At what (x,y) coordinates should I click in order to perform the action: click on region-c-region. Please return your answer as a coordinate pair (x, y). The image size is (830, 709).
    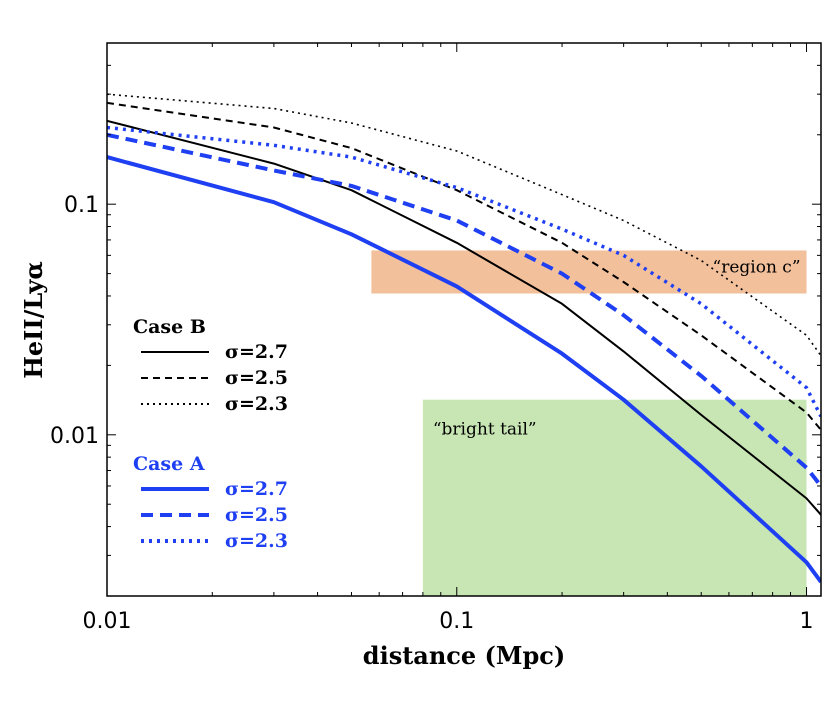
    Looking at the image, I should click on (589, 272).